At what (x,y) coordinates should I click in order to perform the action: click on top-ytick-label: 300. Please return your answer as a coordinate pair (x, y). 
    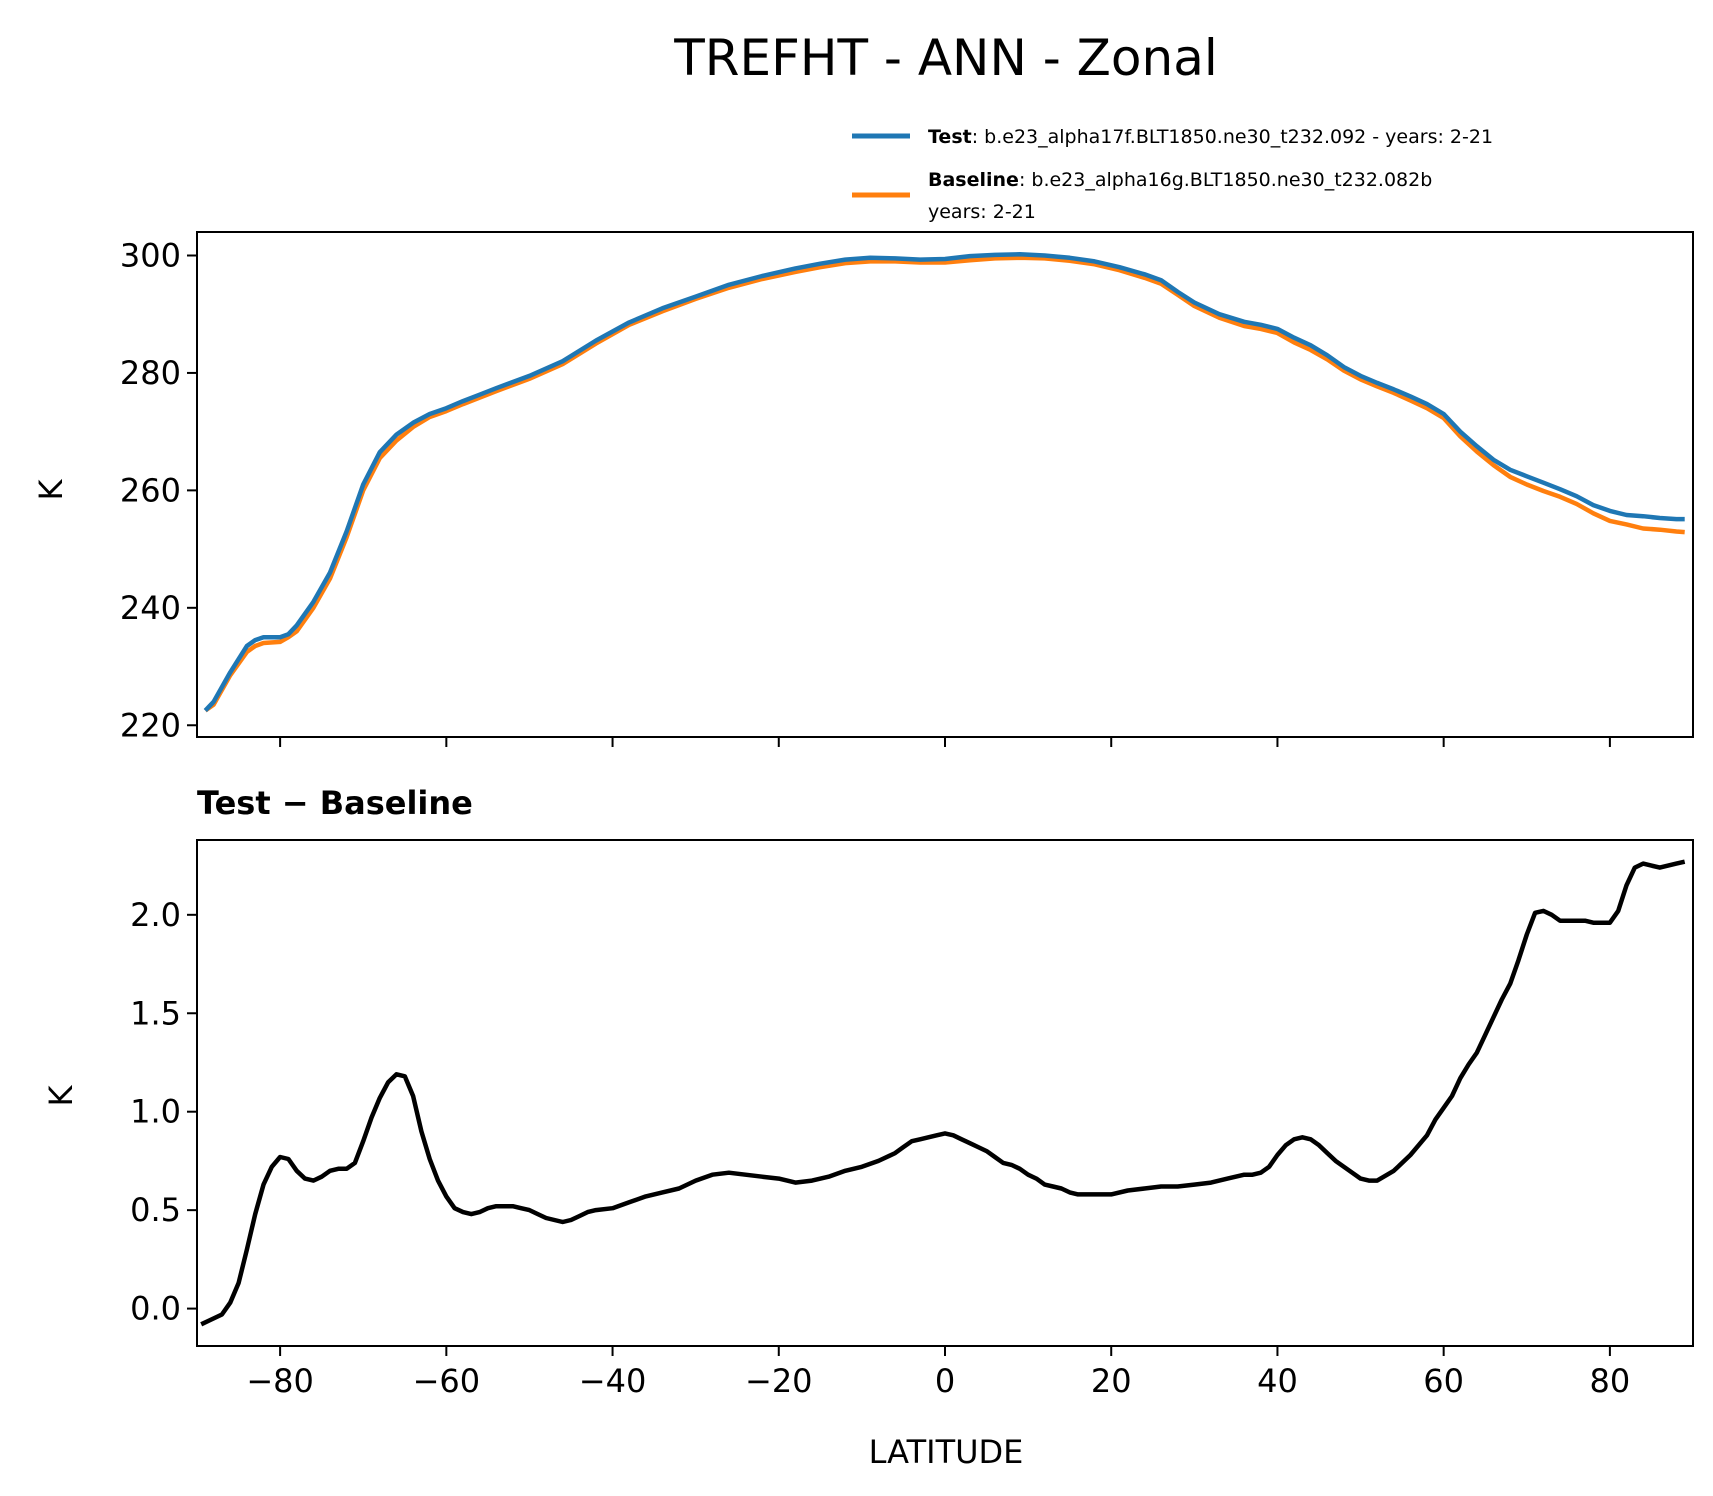
    Looking at the image, I should click on (150, 255).